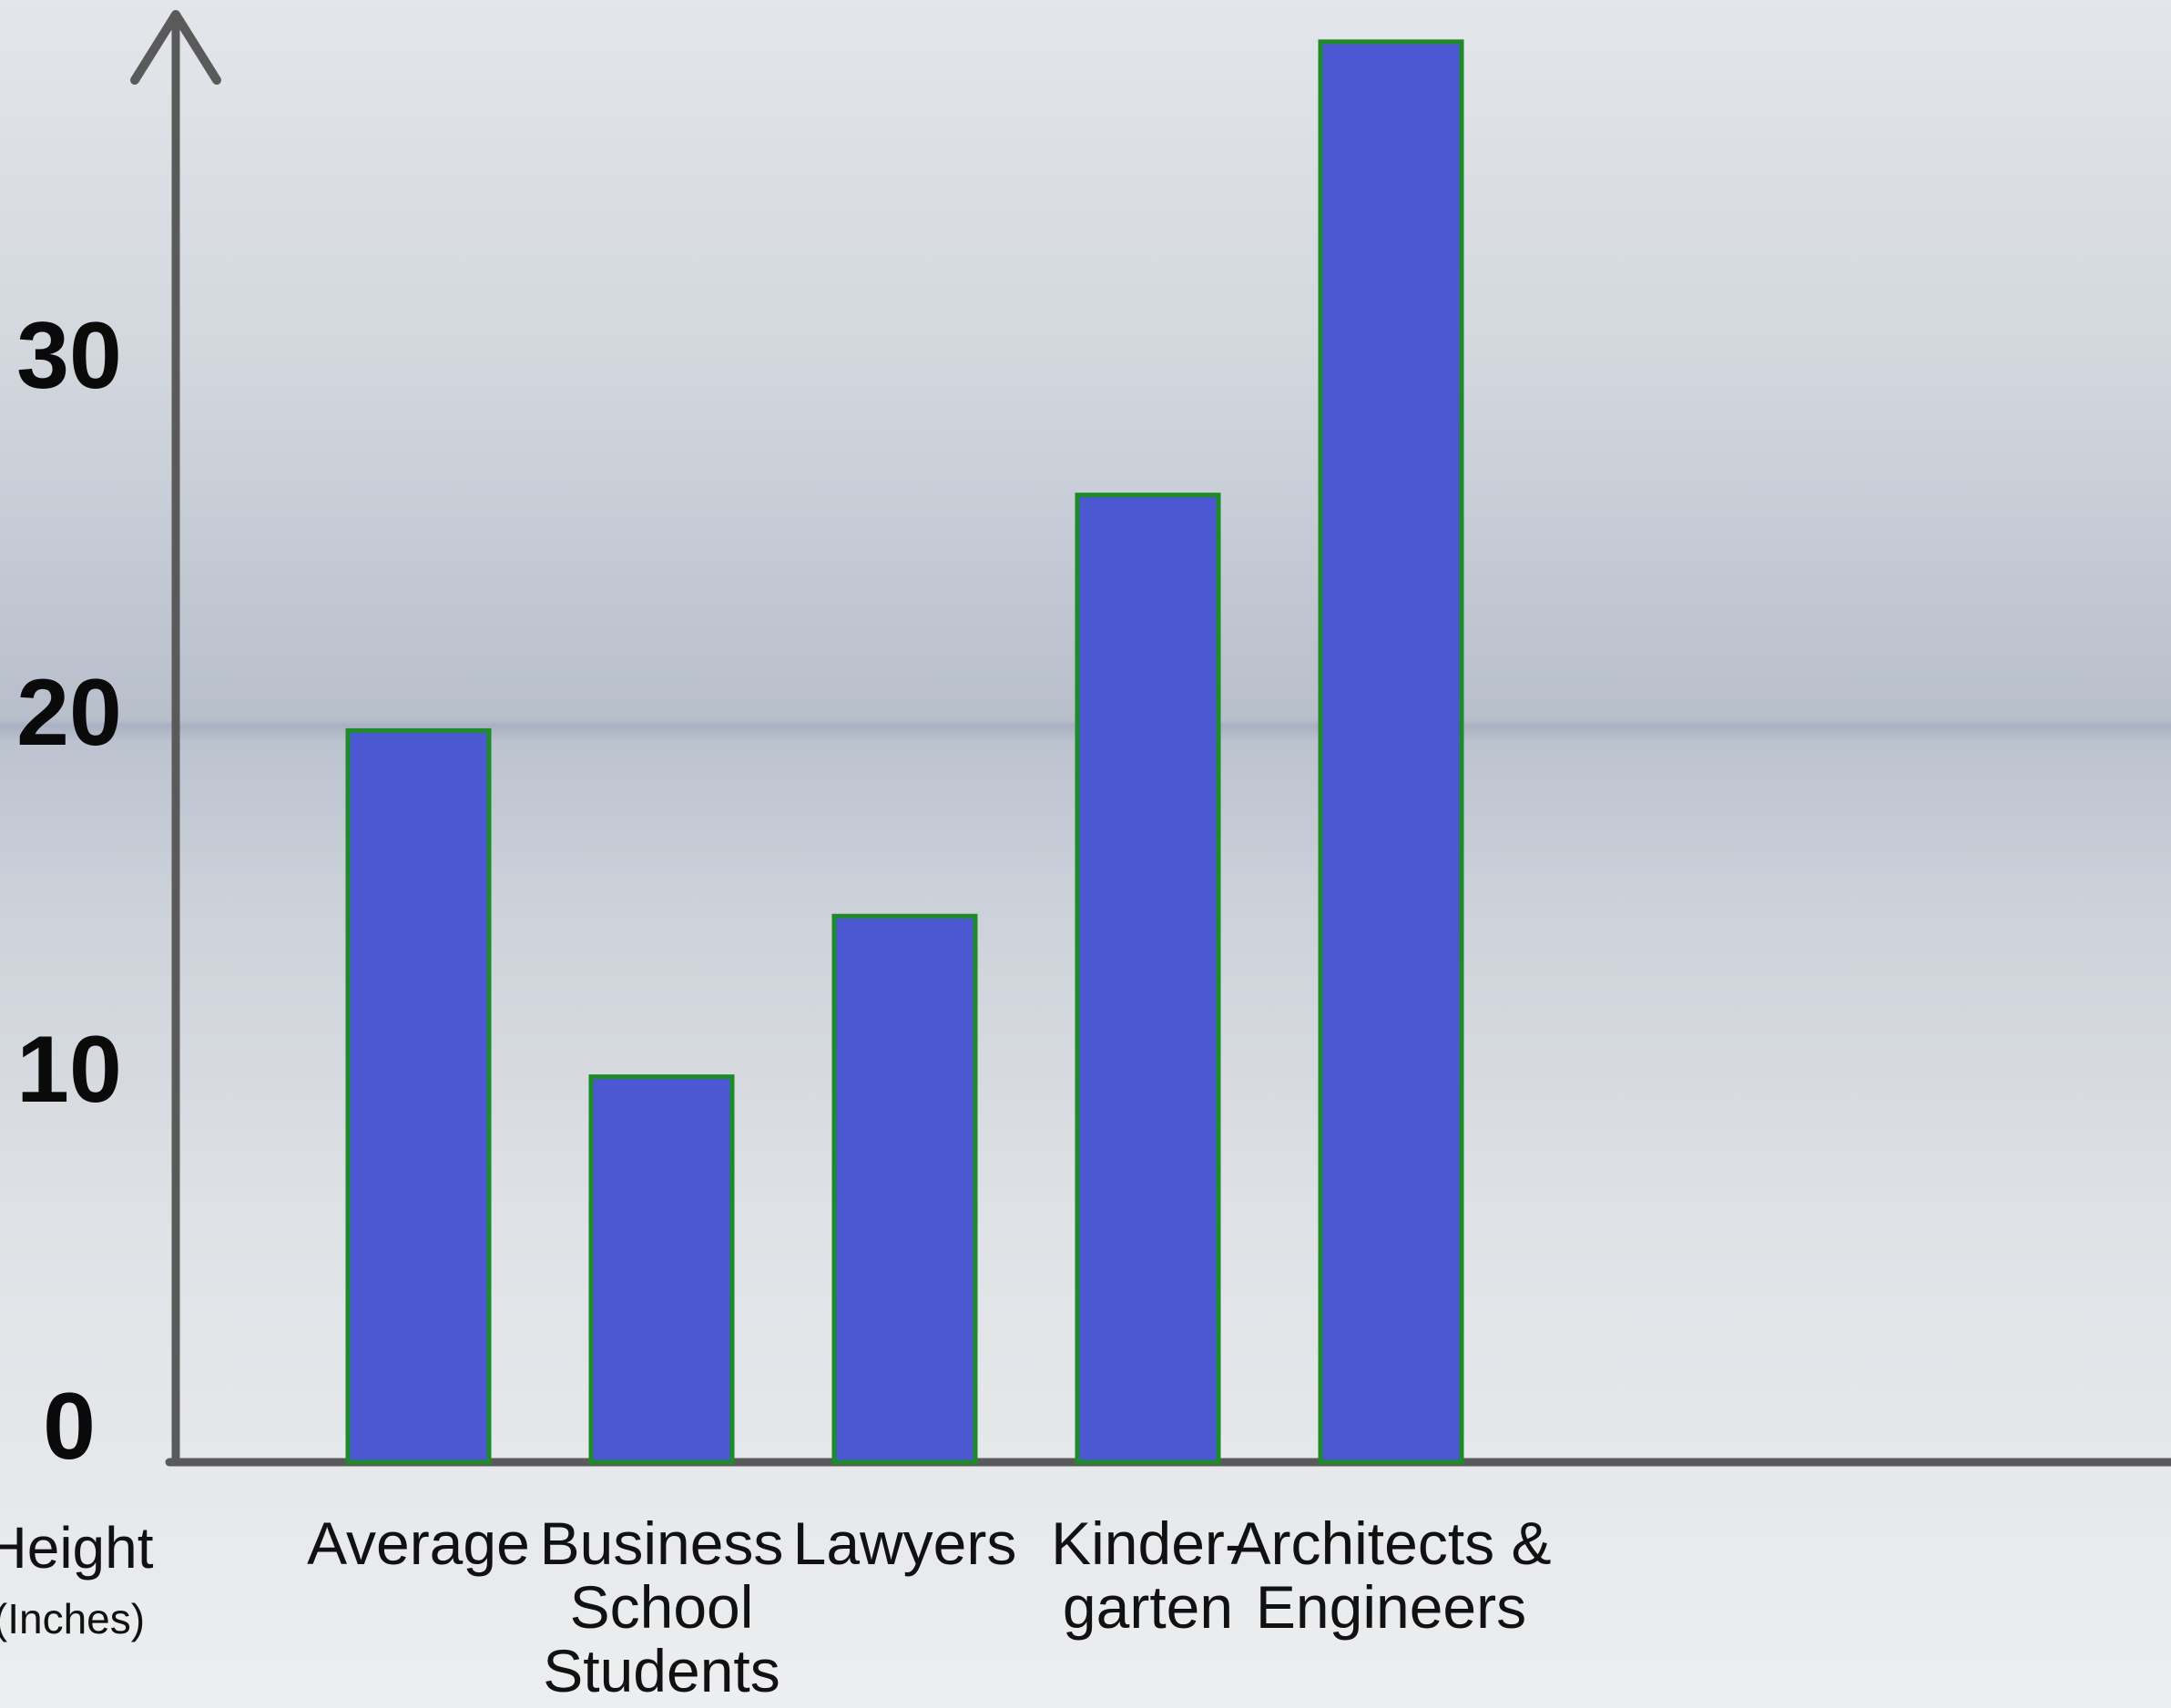 This screenshot has height=1708, width=2171. Describe the element at coordinates (904, 1189) in the screenshot. I see `bar-lawyers` at that location.